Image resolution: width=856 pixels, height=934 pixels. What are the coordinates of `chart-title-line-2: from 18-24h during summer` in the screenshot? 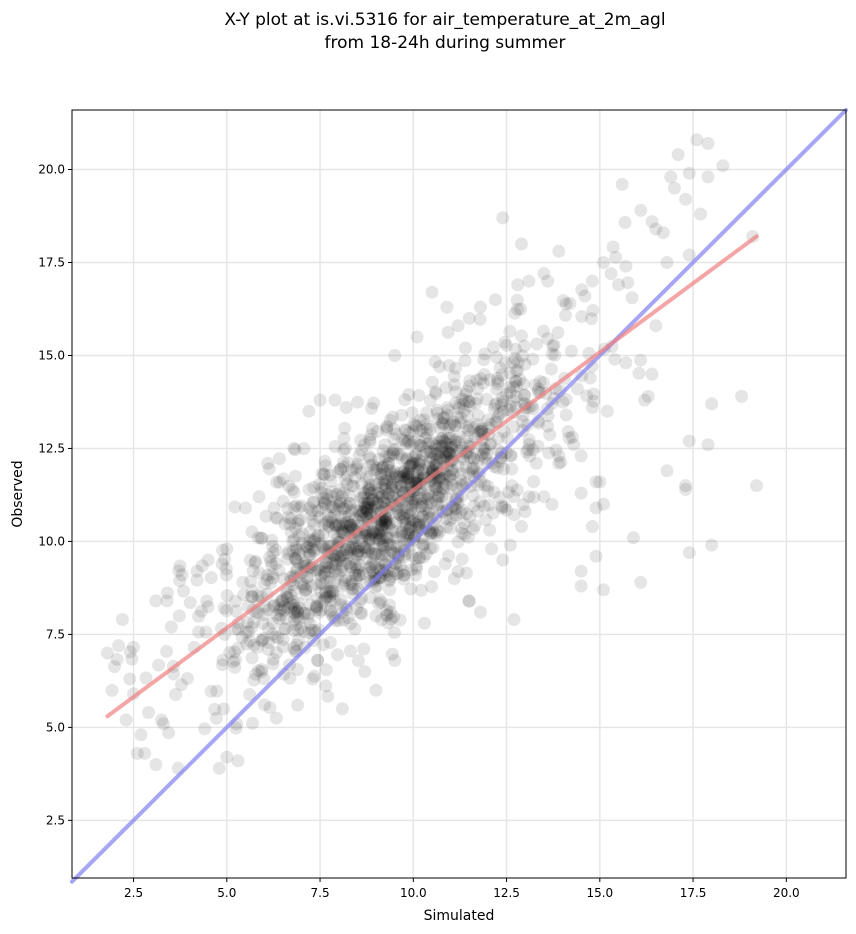 It's located at (445, 43).